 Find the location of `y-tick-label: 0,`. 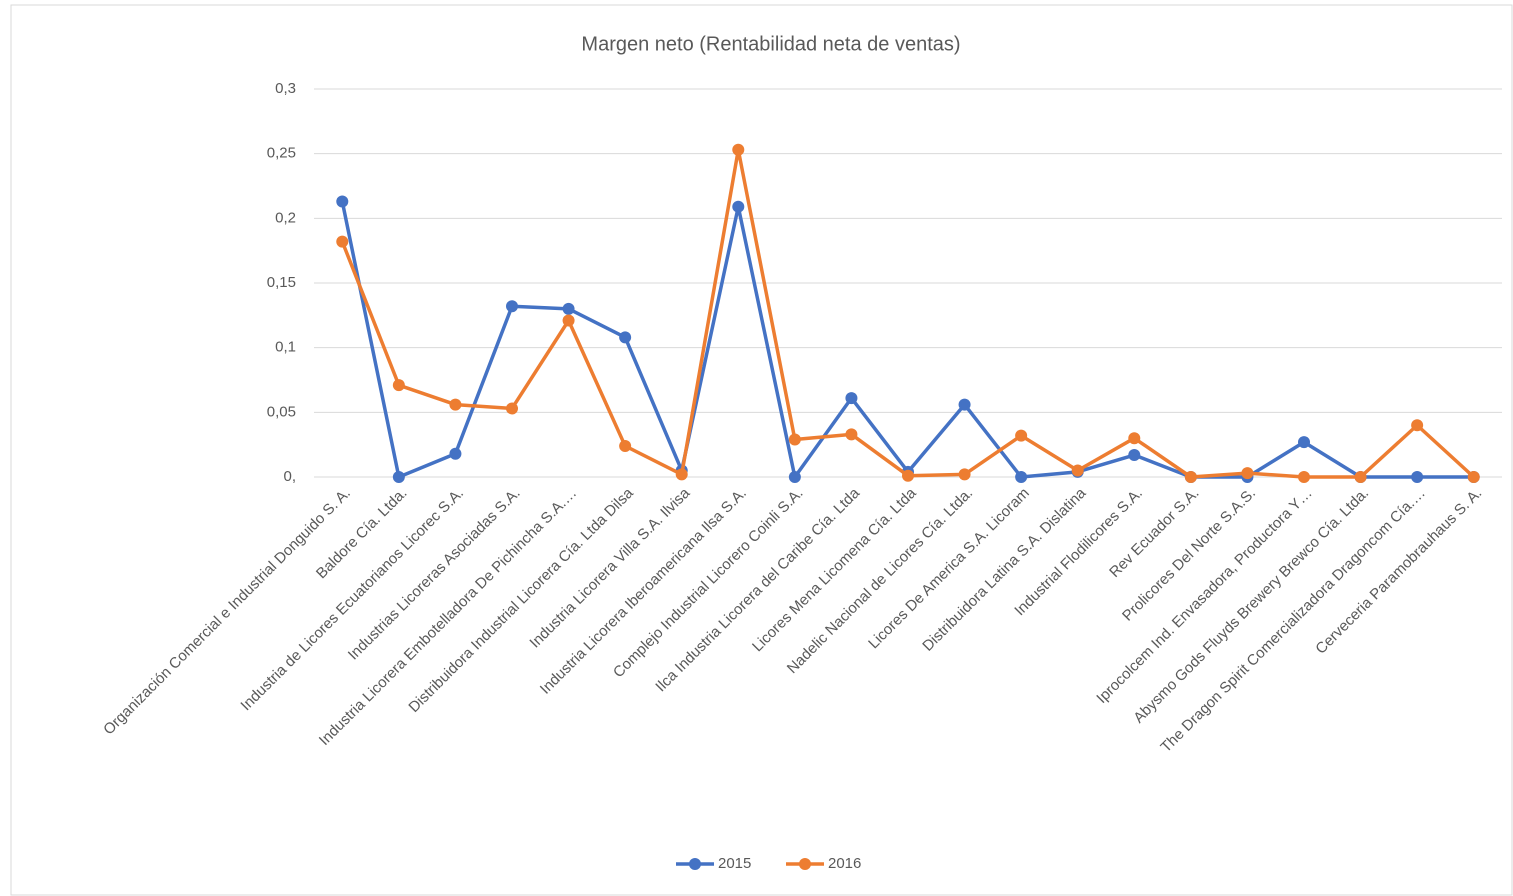

y-tick-label: 0, is located at coordinates (289, 476).